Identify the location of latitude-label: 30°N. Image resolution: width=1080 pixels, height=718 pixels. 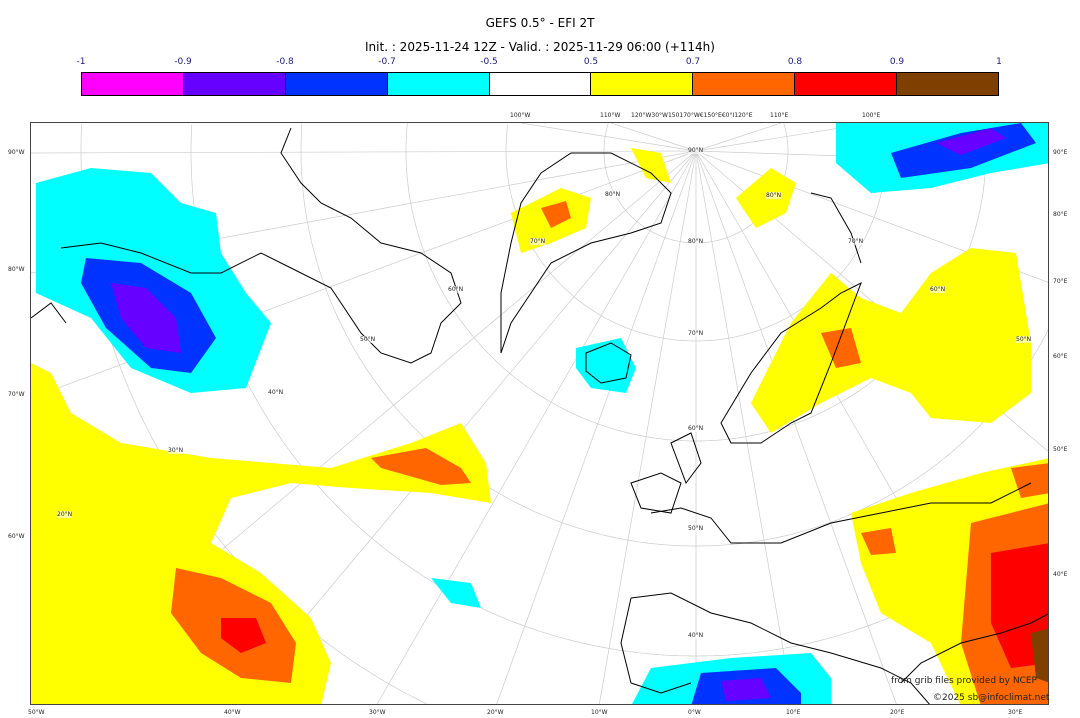
(176, 450).